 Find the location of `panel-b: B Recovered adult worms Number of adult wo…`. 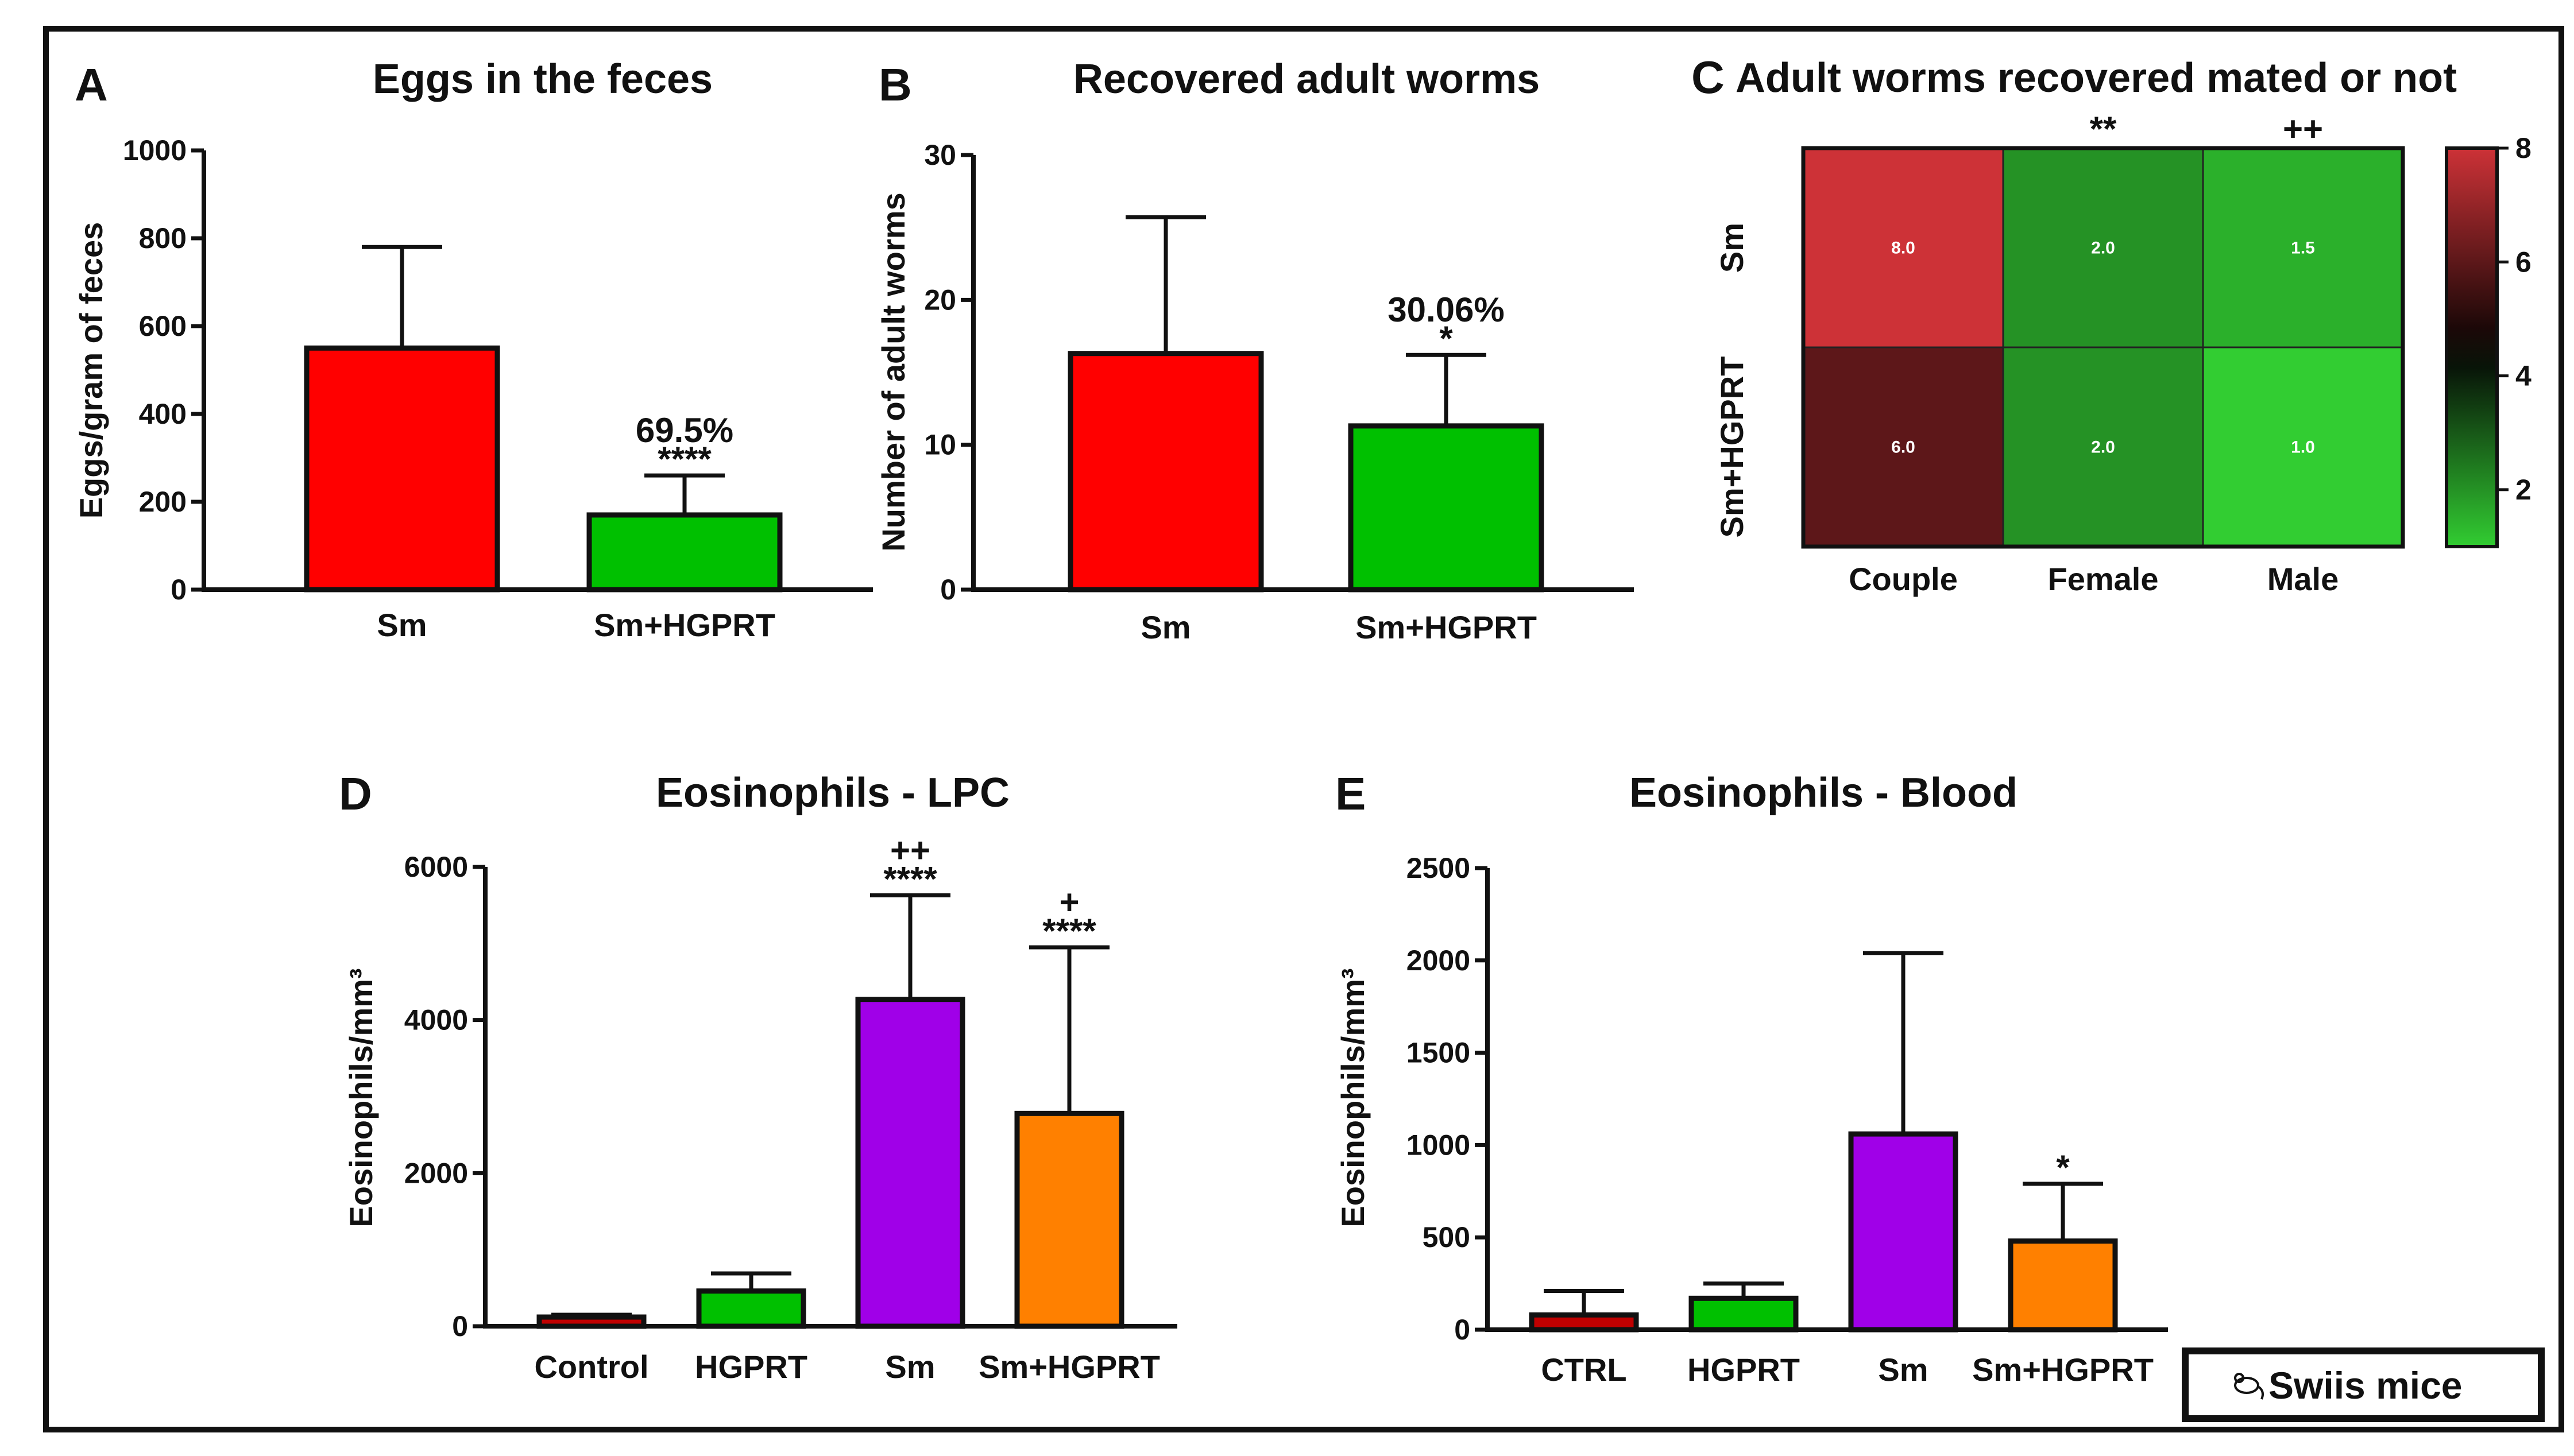

panel-b: B Recovered adult worms Number of adult wo… is located at coordinates (1255, 350).